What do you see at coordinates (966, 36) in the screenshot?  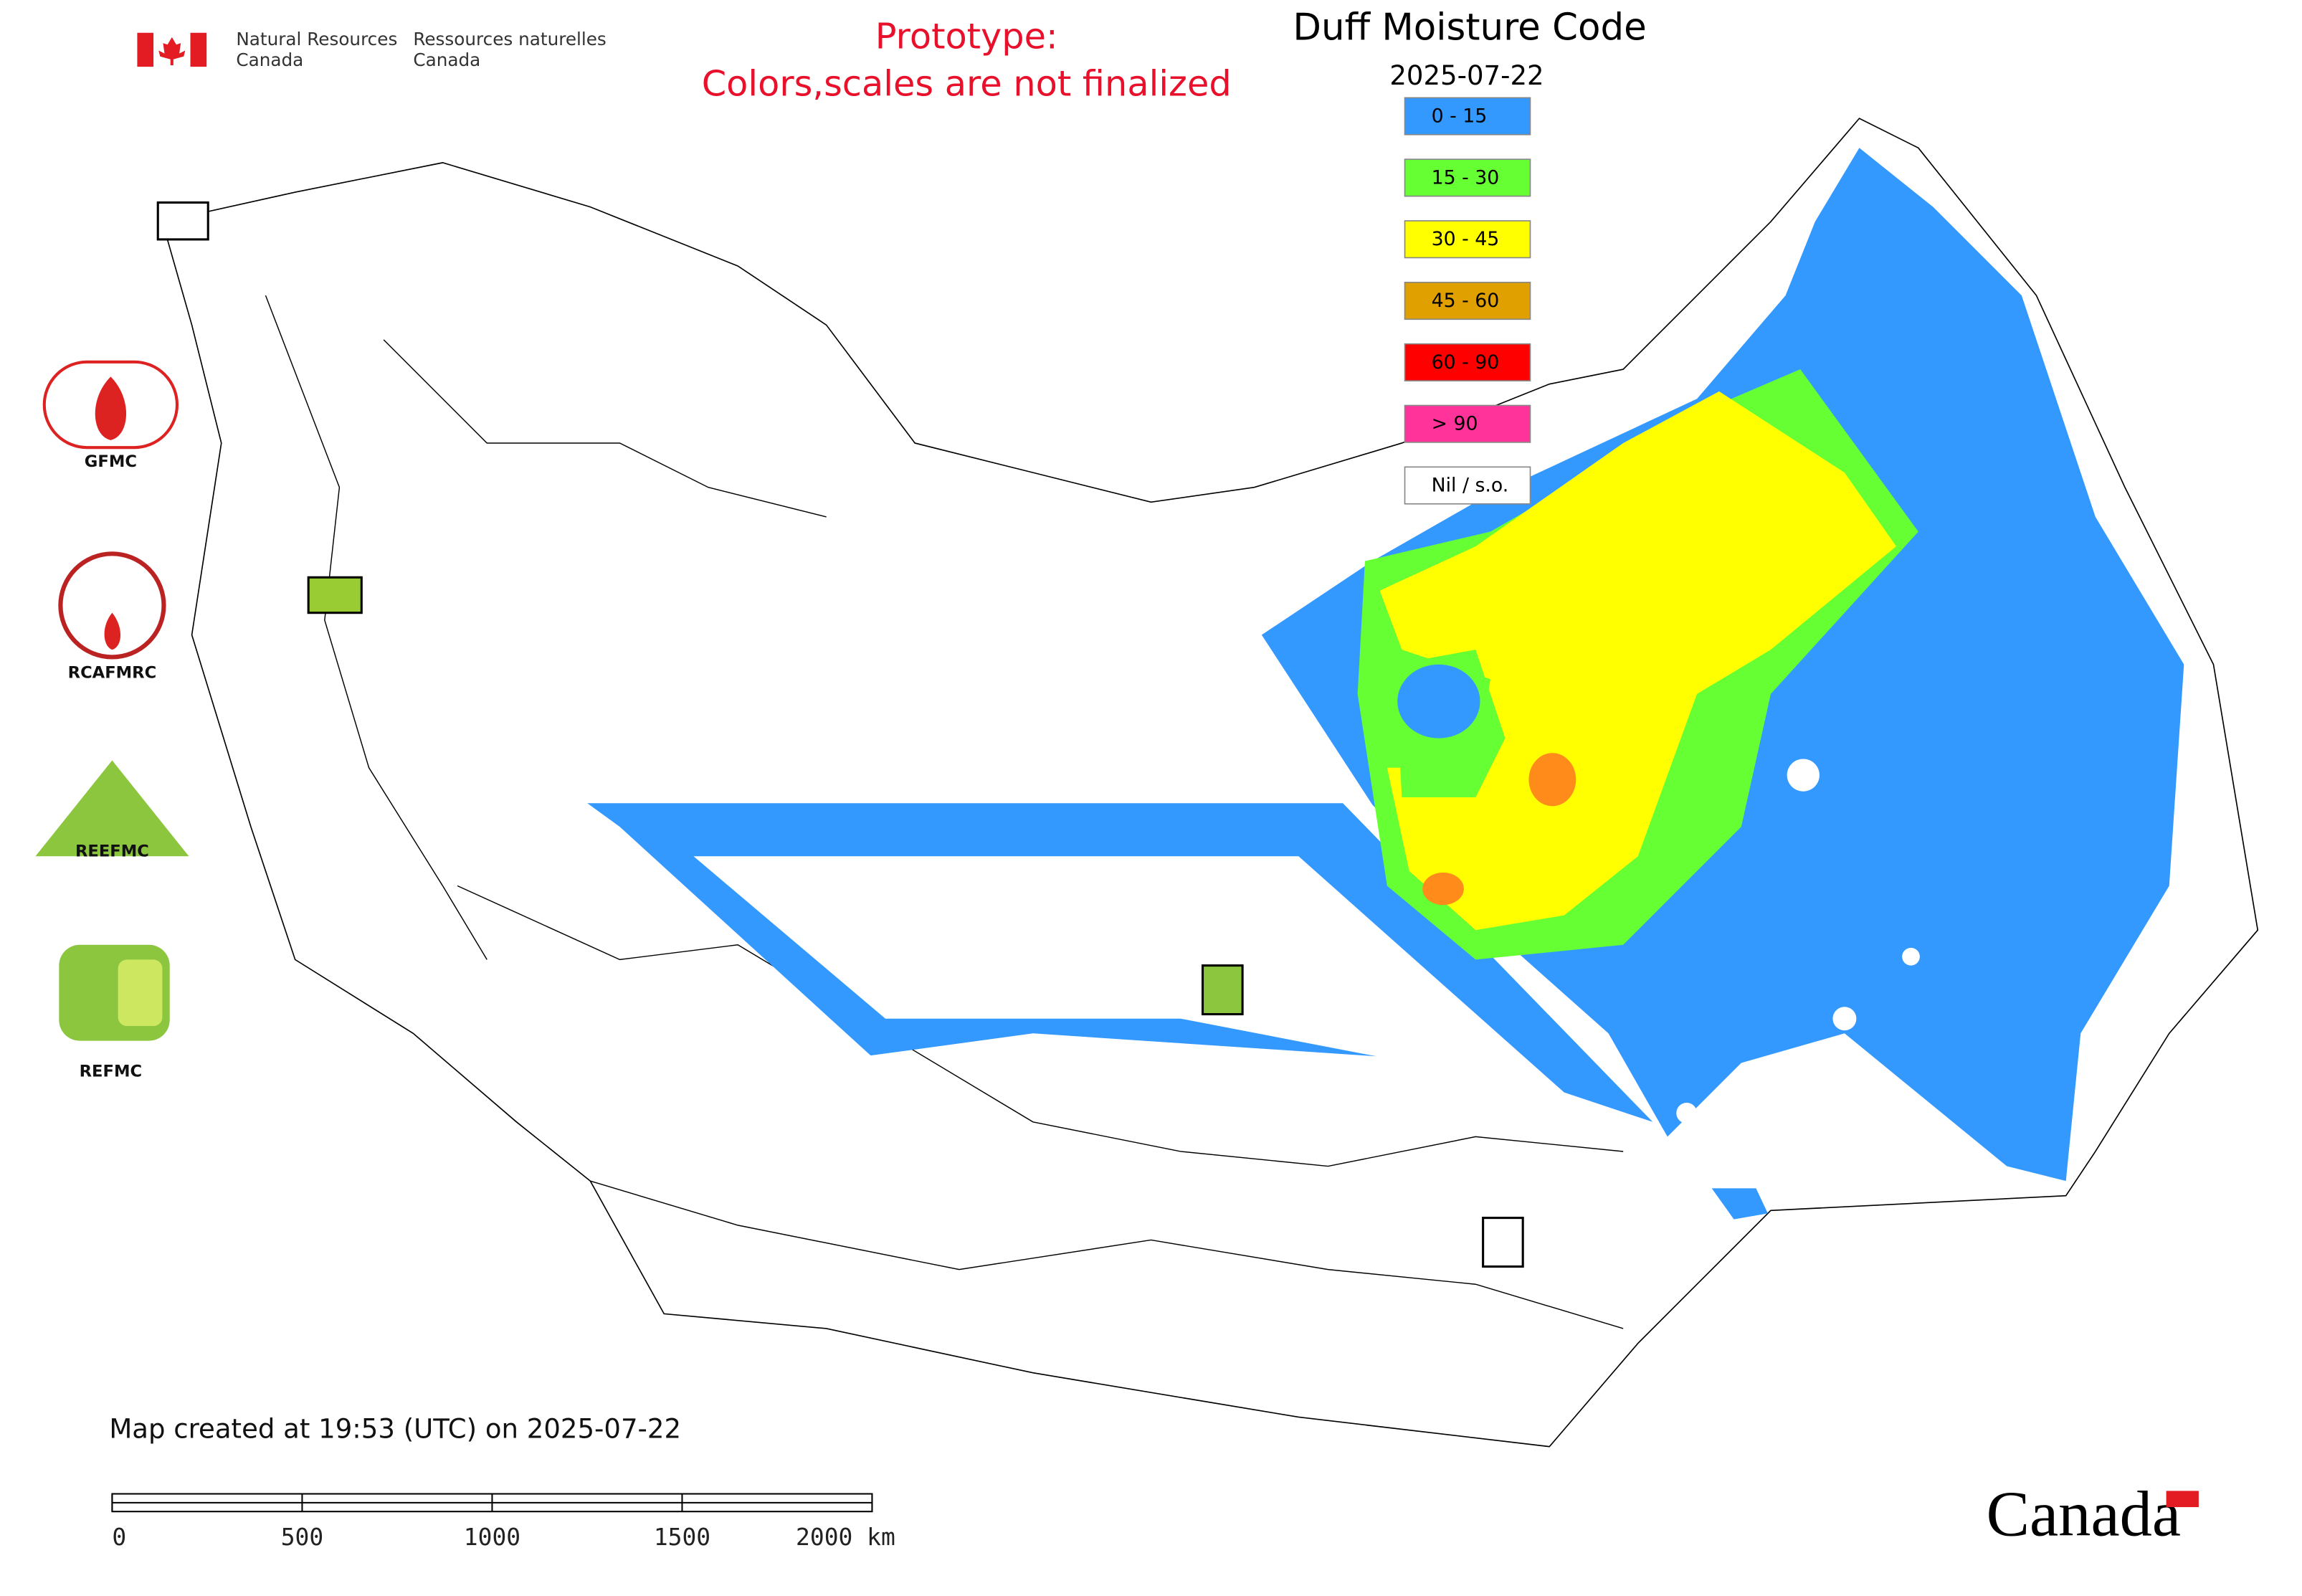 I see `notice: Prototype:` at bounding box center [966, 36].